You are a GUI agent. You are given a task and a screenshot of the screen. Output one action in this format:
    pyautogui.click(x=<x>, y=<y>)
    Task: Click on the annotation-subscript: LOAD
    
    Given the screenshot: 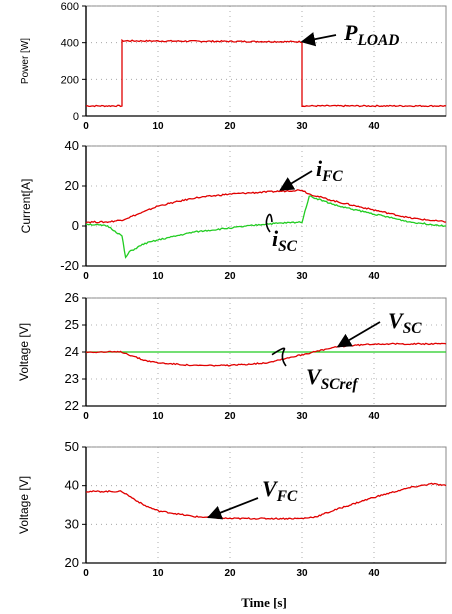 What is the action you would take?
    pyautogui.click(x=377, y=40)
    